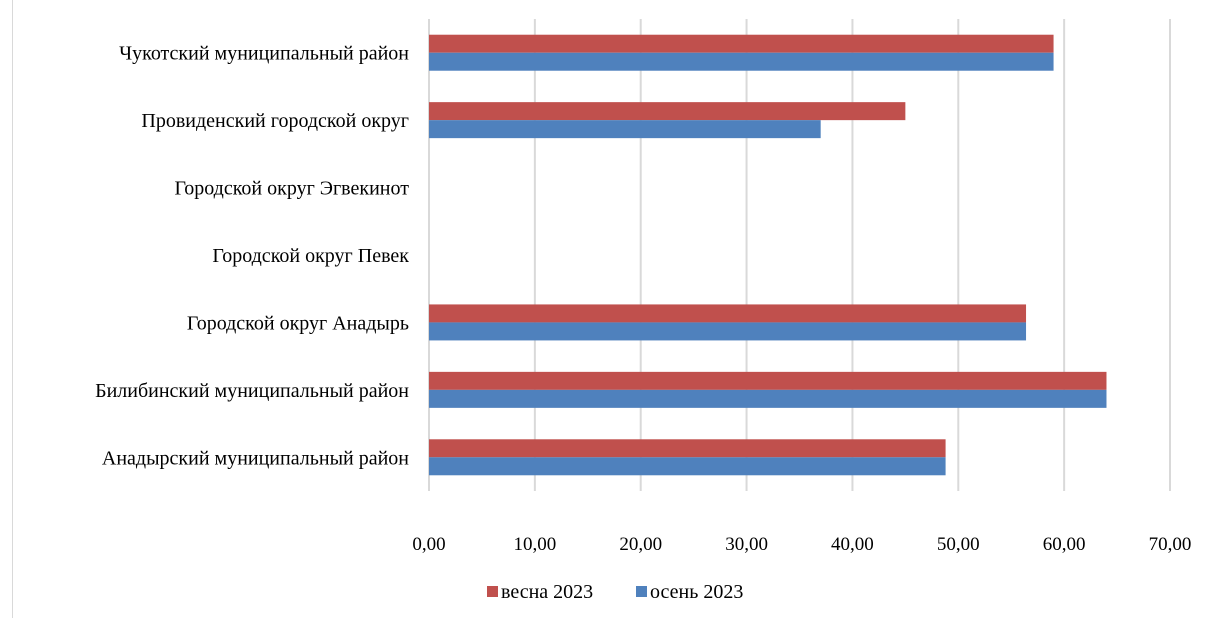 The width and height of the screenshot is (1218, 618). Describe the element at coordinates (264, 54) in the screenshot. I see `category-label: Чукотский муниципальный район` at that location.